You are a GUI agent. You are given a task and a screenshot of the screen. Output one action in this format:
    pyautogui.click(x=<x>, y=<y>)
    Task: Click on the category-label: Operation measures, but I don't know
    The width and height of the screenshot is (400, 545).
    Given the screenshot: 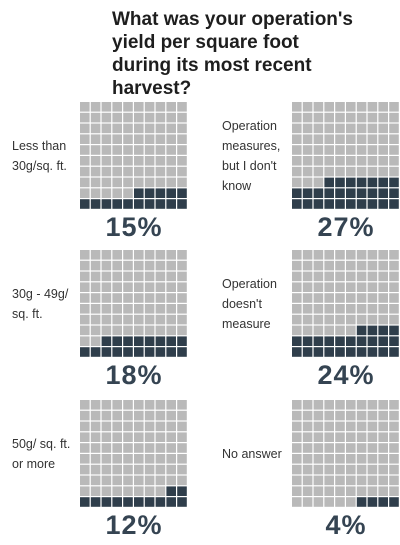 What is the action you would take?
    pyautogui.click(x=251, y=156)
    